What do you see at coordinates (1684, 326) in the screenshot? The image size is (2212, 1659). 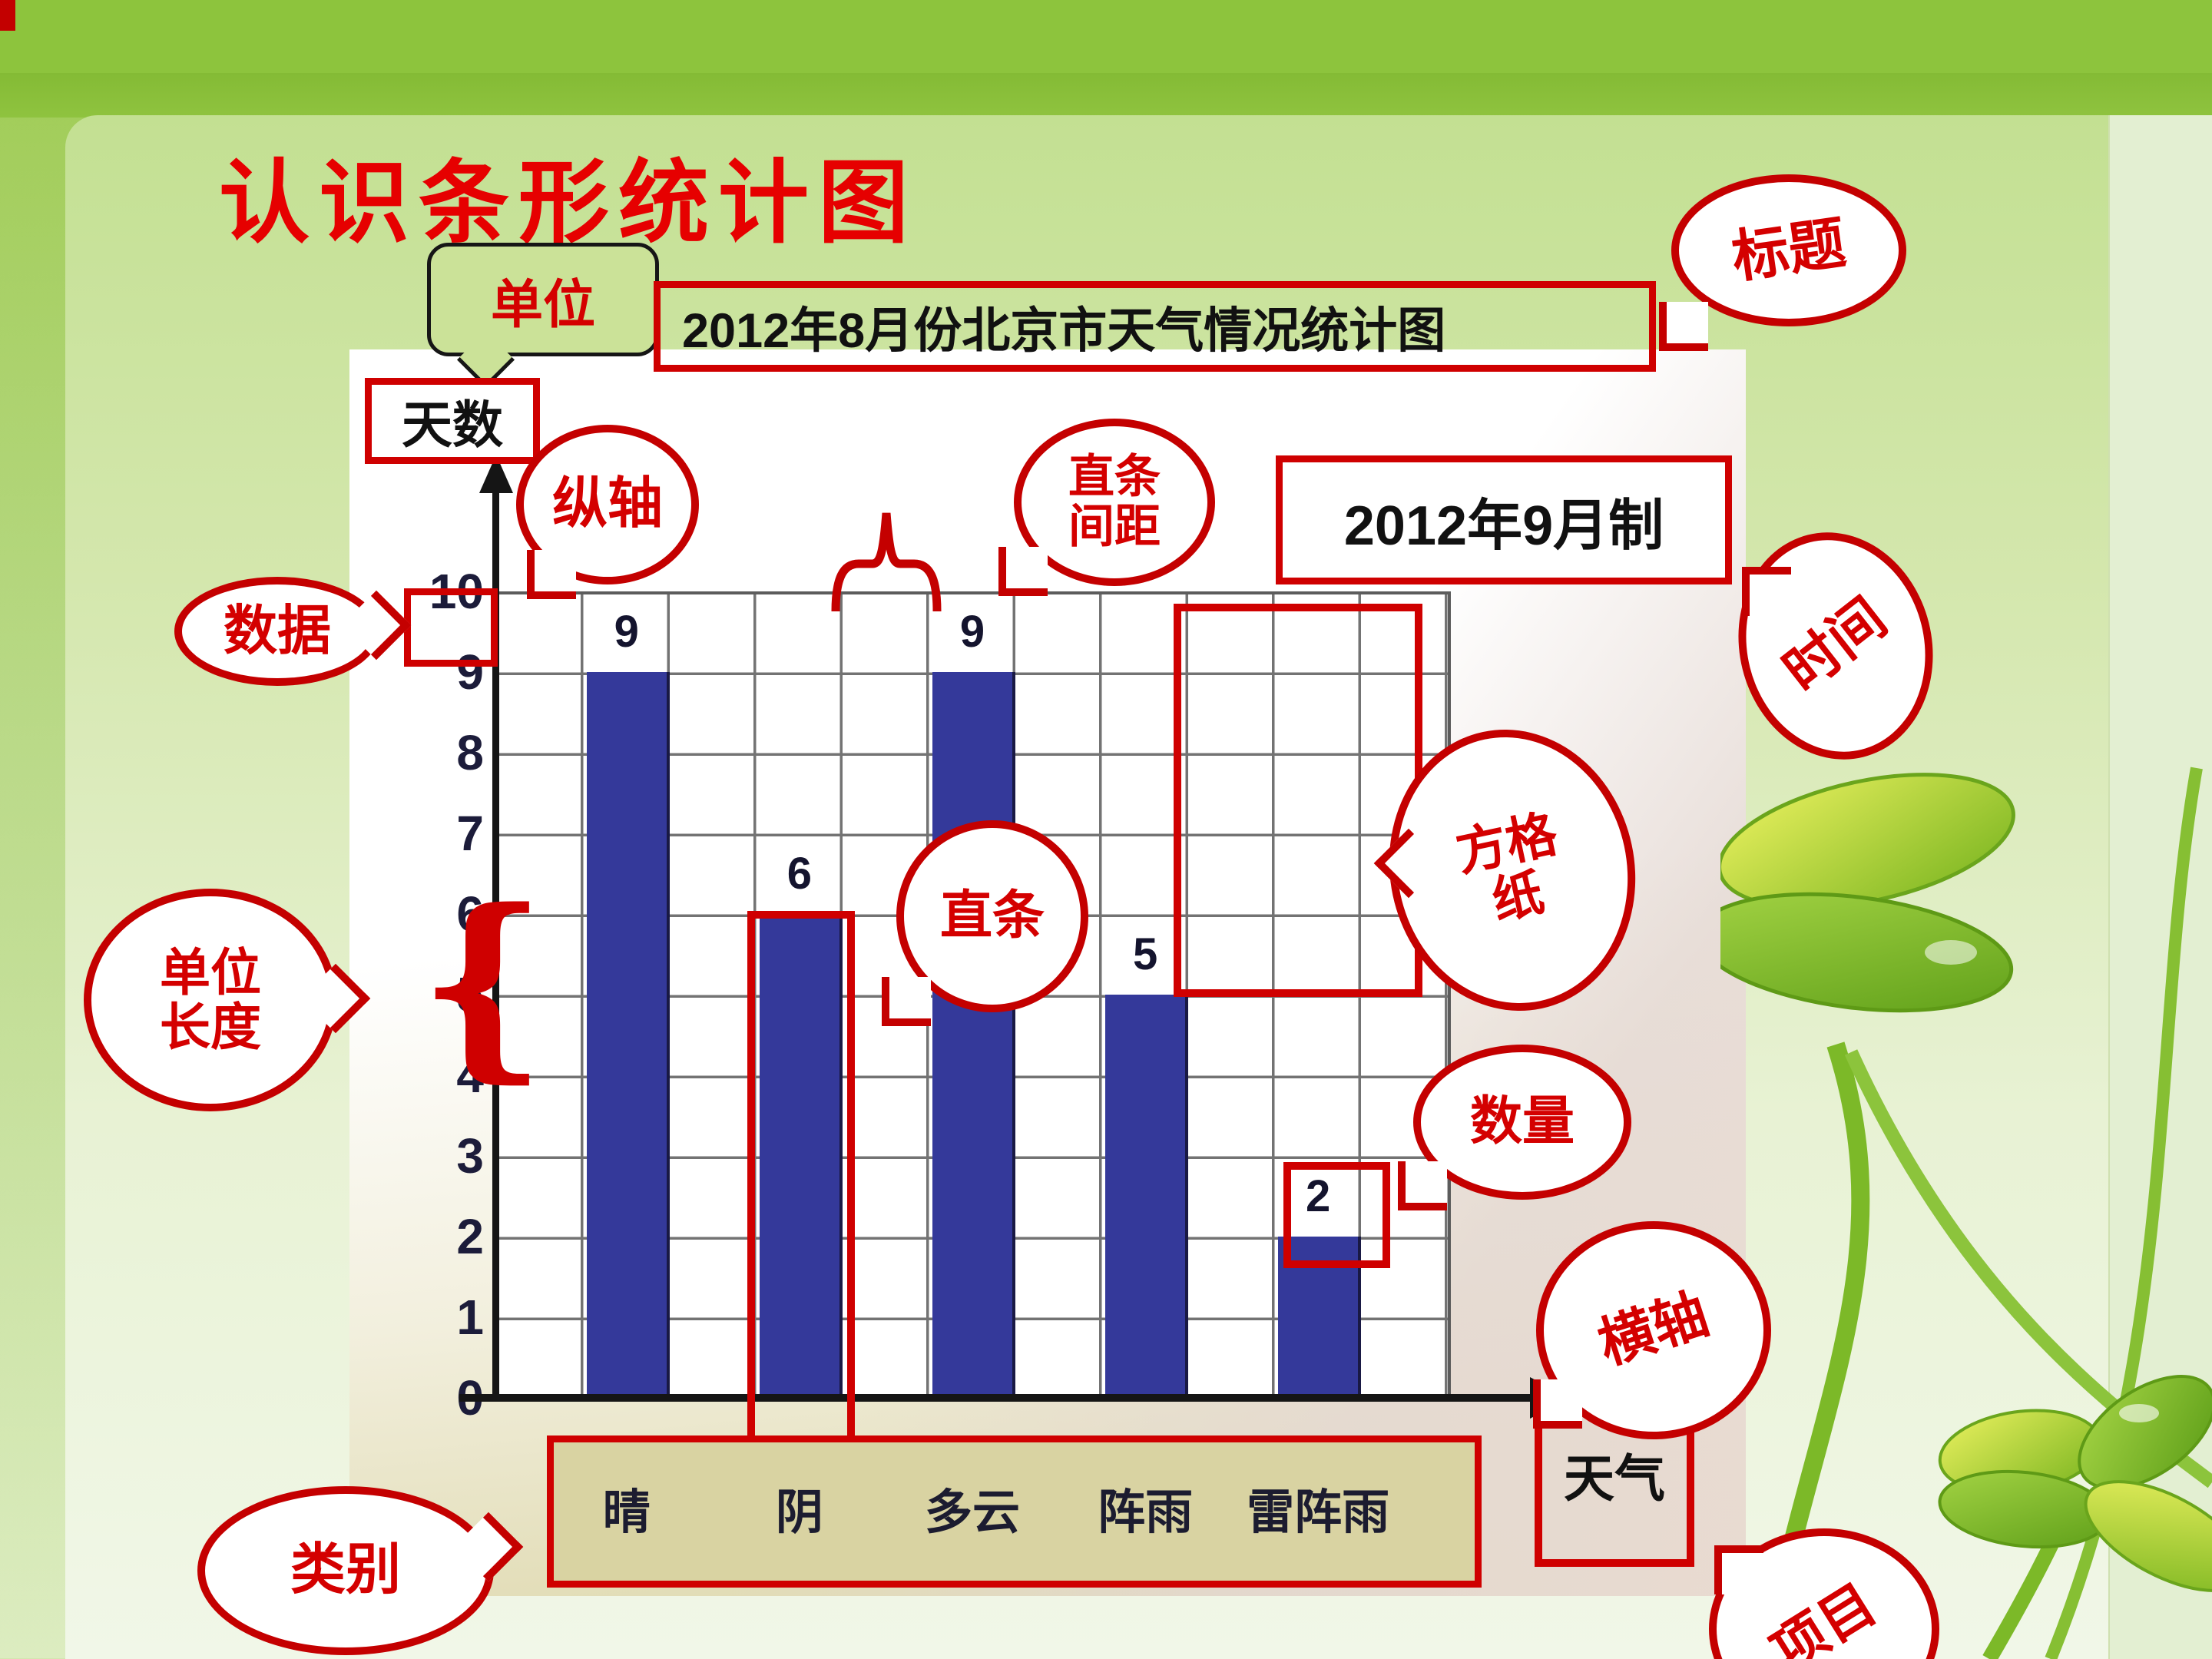 I see `callout-title-tail-icon` at bounding box center [1684, 326].